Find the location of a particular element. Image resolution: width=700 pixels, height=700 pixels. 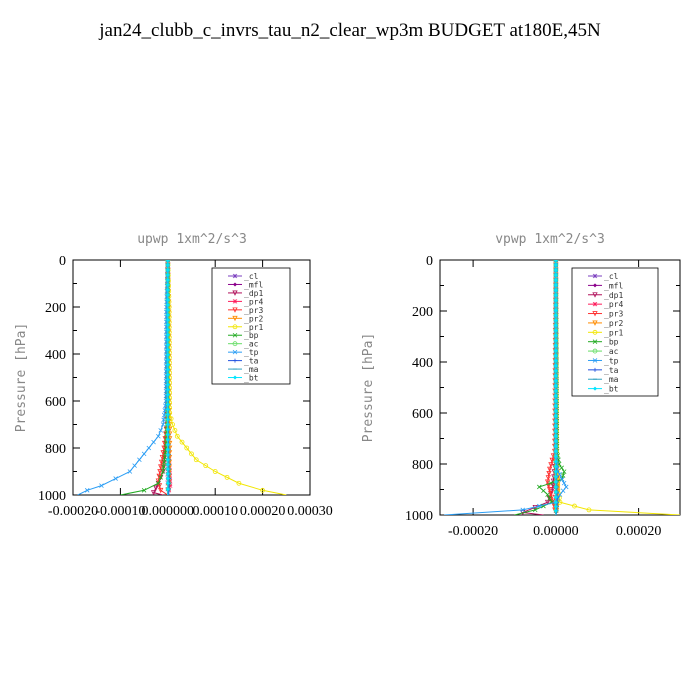

legend-marker-pr1 is located at coordinates (235, 327).